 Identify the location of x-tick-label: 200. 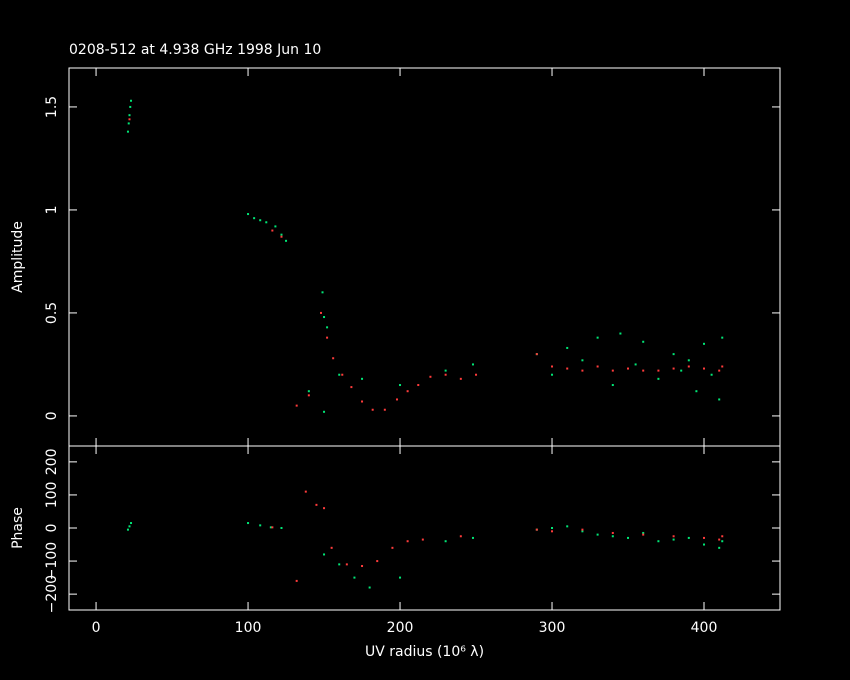
(400, 628).